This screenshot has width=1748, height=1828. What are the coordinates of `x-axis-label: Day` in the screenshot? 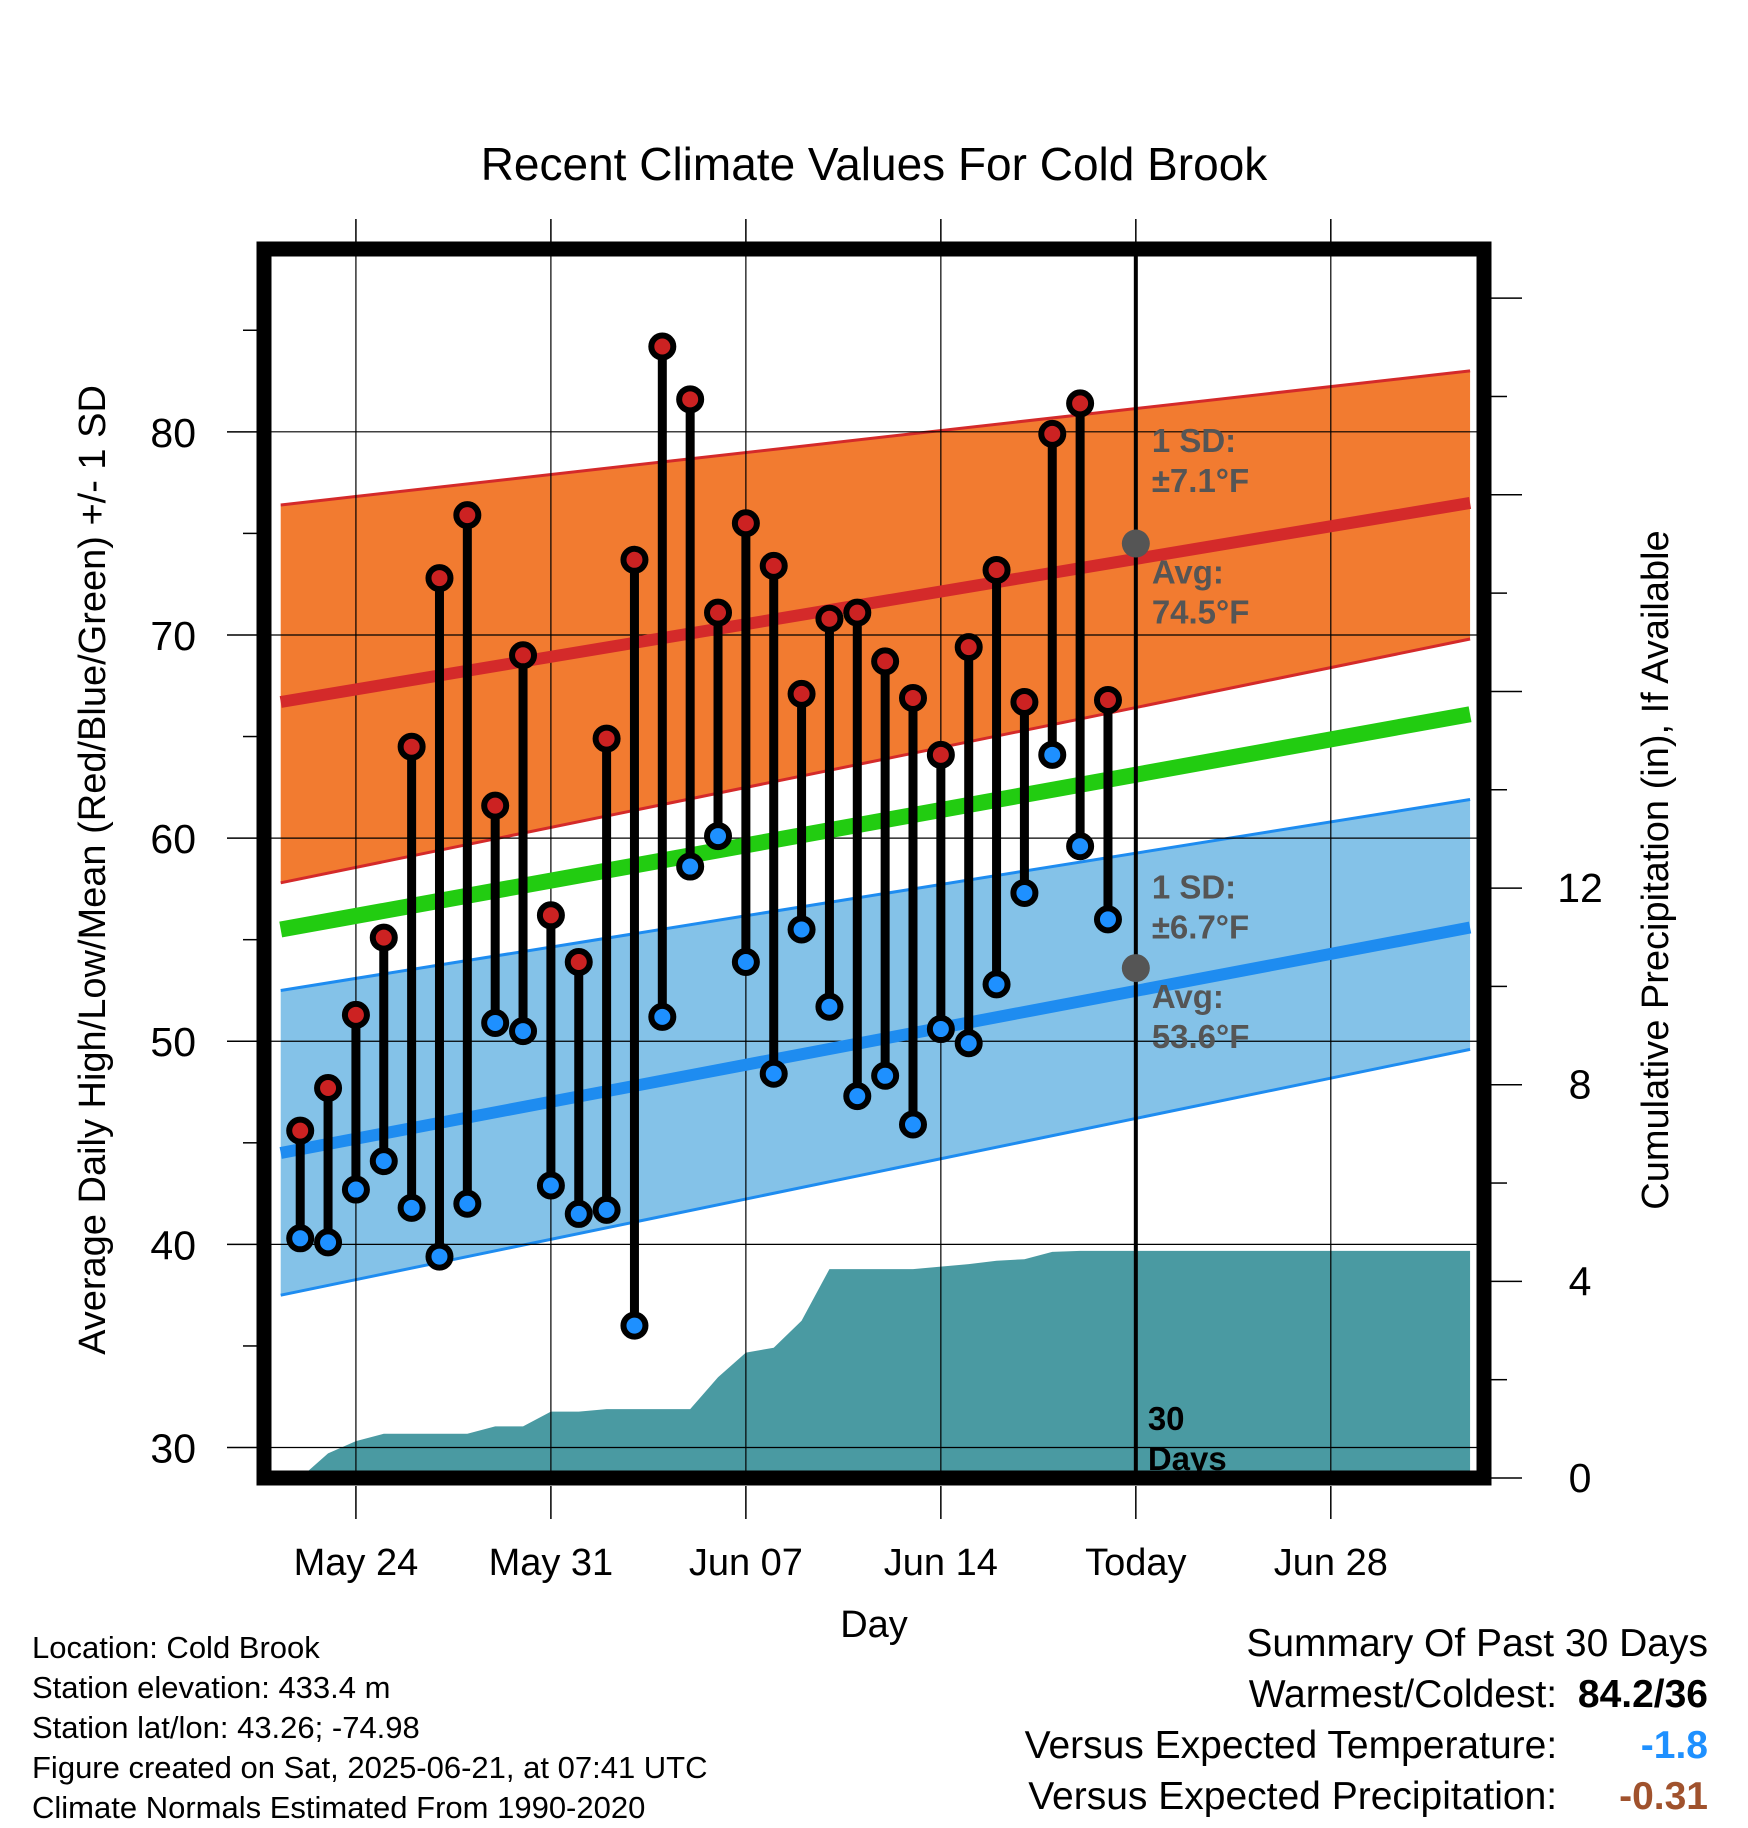 It's located at (874, 1625).